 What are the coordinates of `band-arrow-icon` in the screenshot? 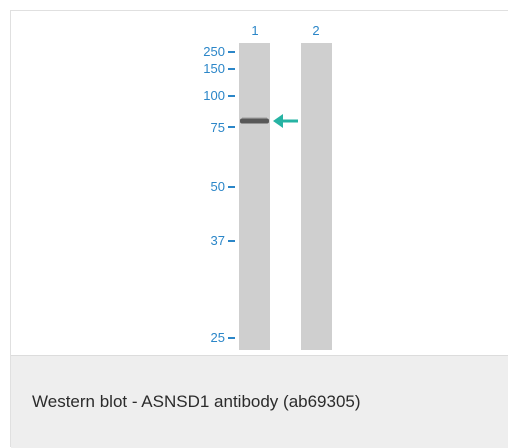 It's located at (285, 121).